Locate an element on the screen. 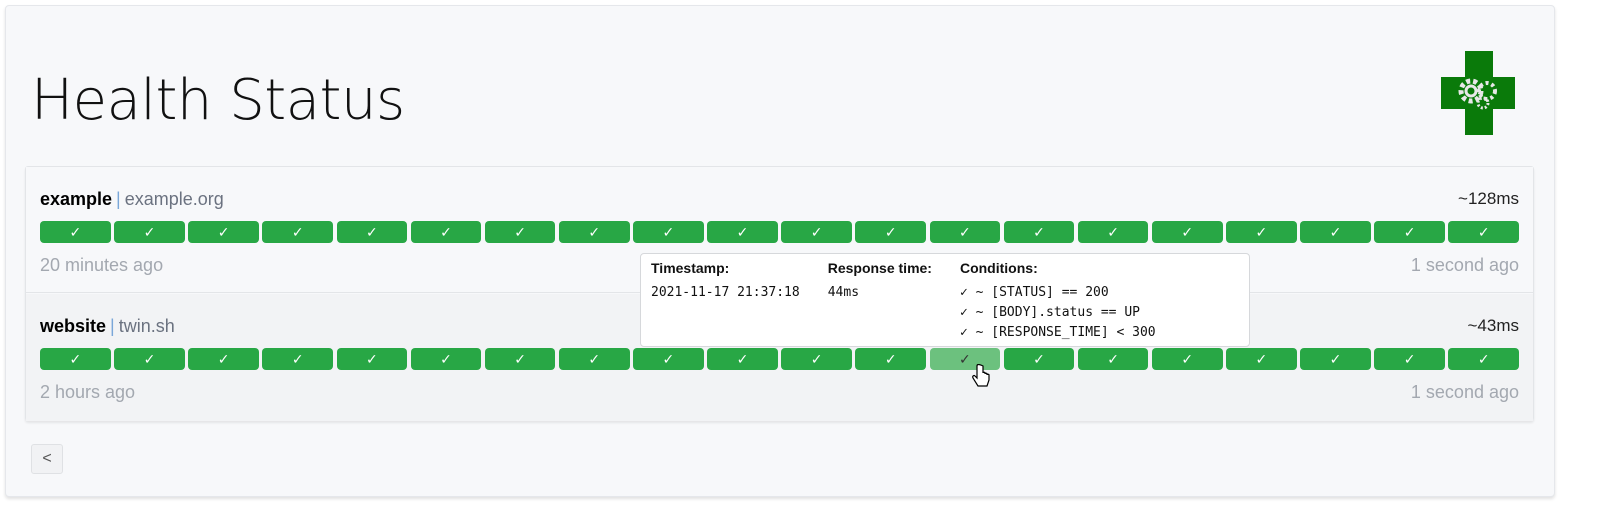 Image resolution: width=1607 pixels, height=515 pixels. service-title: example | example.org is located at coordinates (132, 199).